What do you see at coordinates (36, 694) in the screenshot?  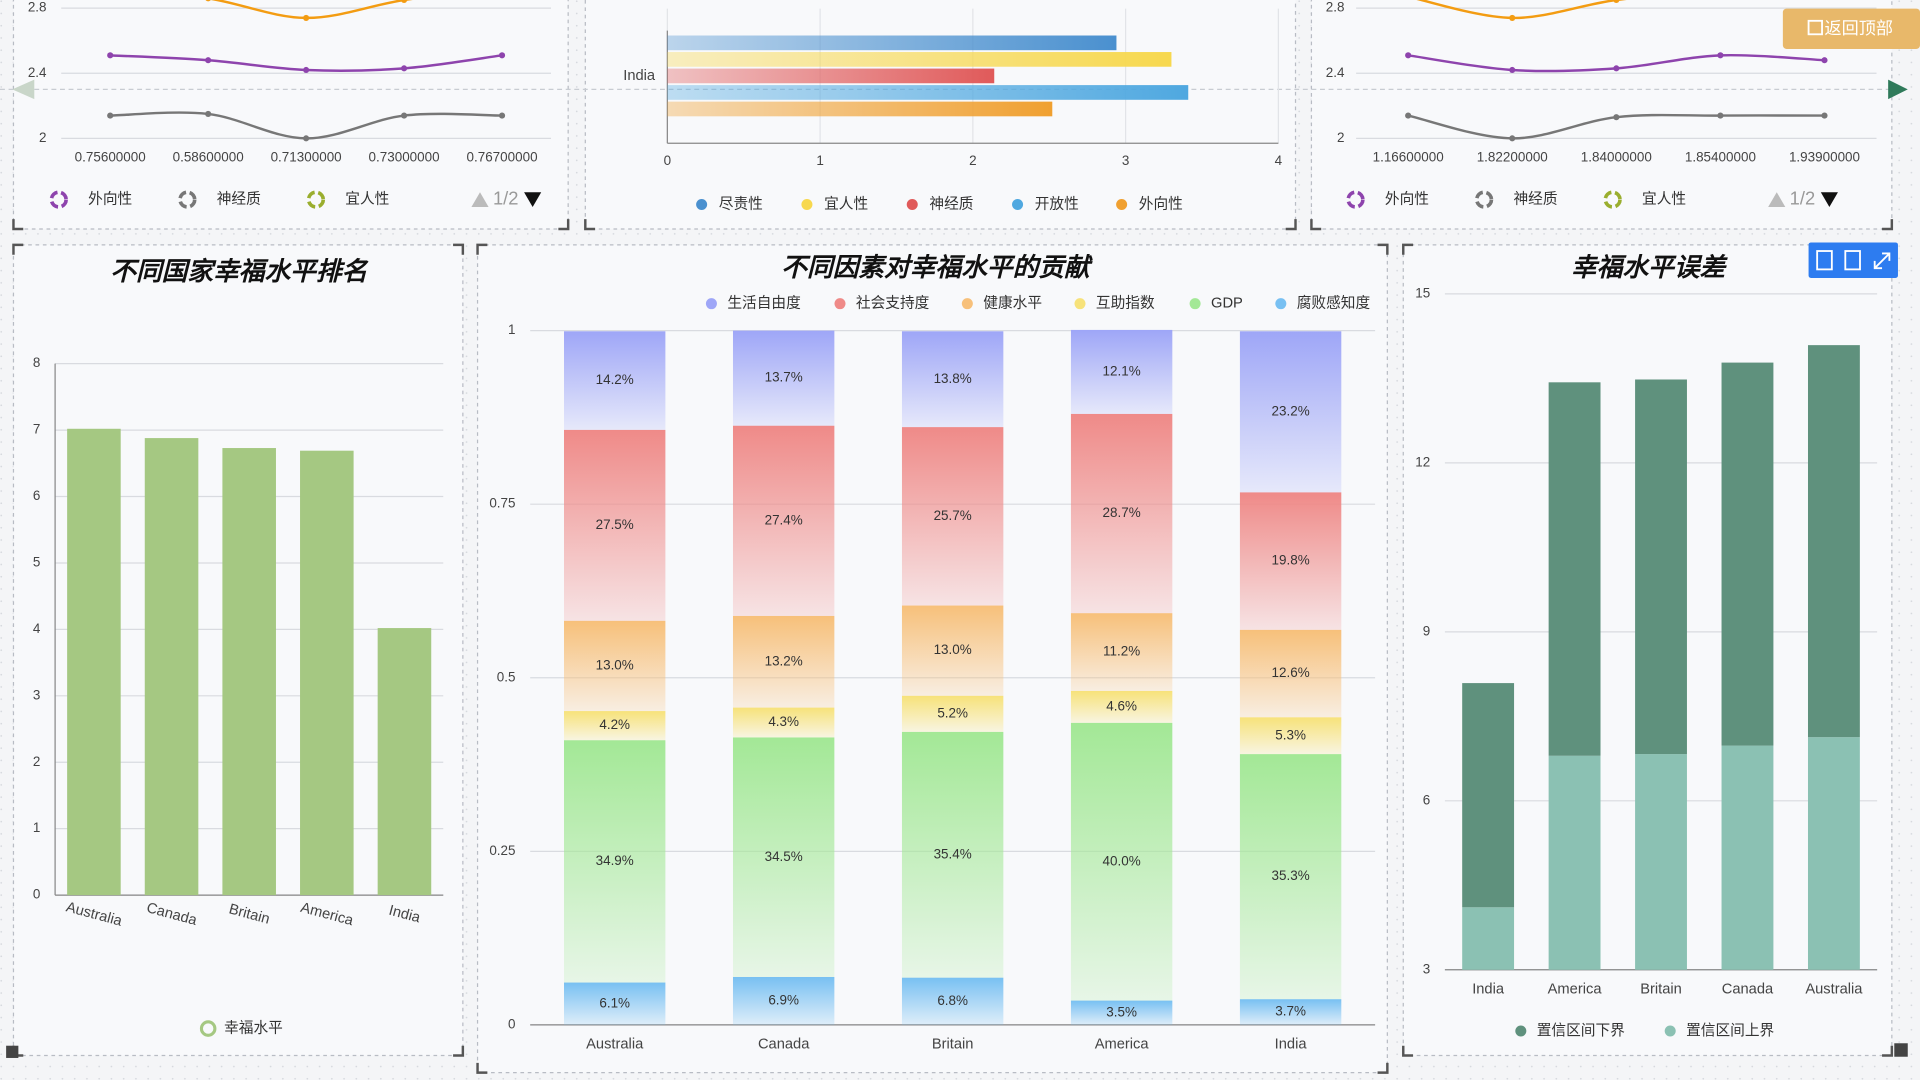 I see `y-tick-label: 3` at bounding box center [36, 694].